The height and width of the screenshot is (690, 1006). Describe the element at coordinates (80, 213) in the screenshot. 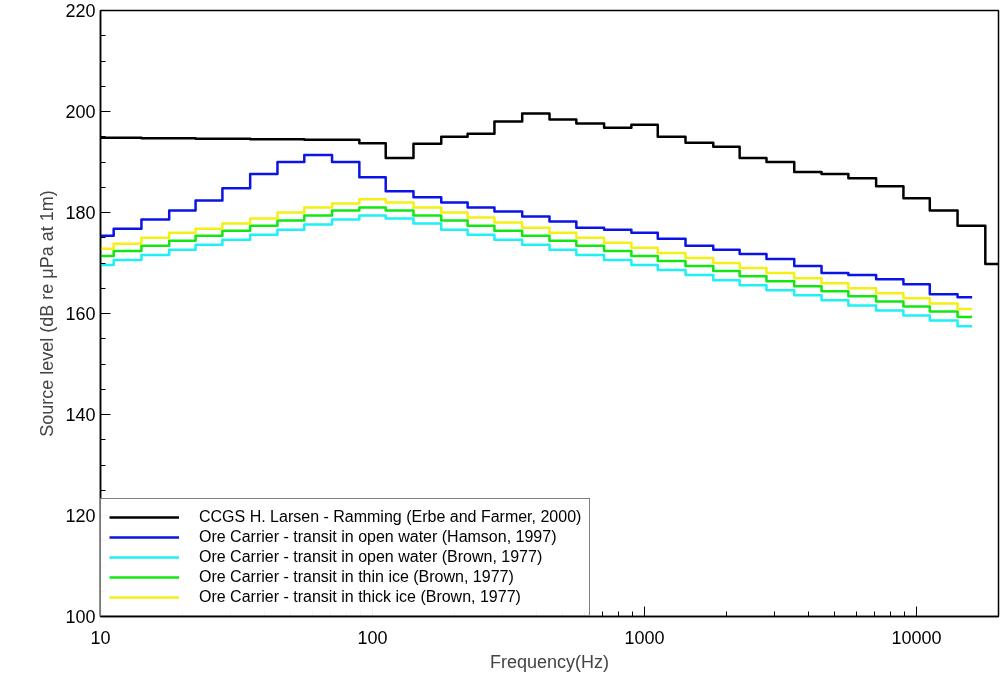

I see `y-tick-label: 180` at that location.